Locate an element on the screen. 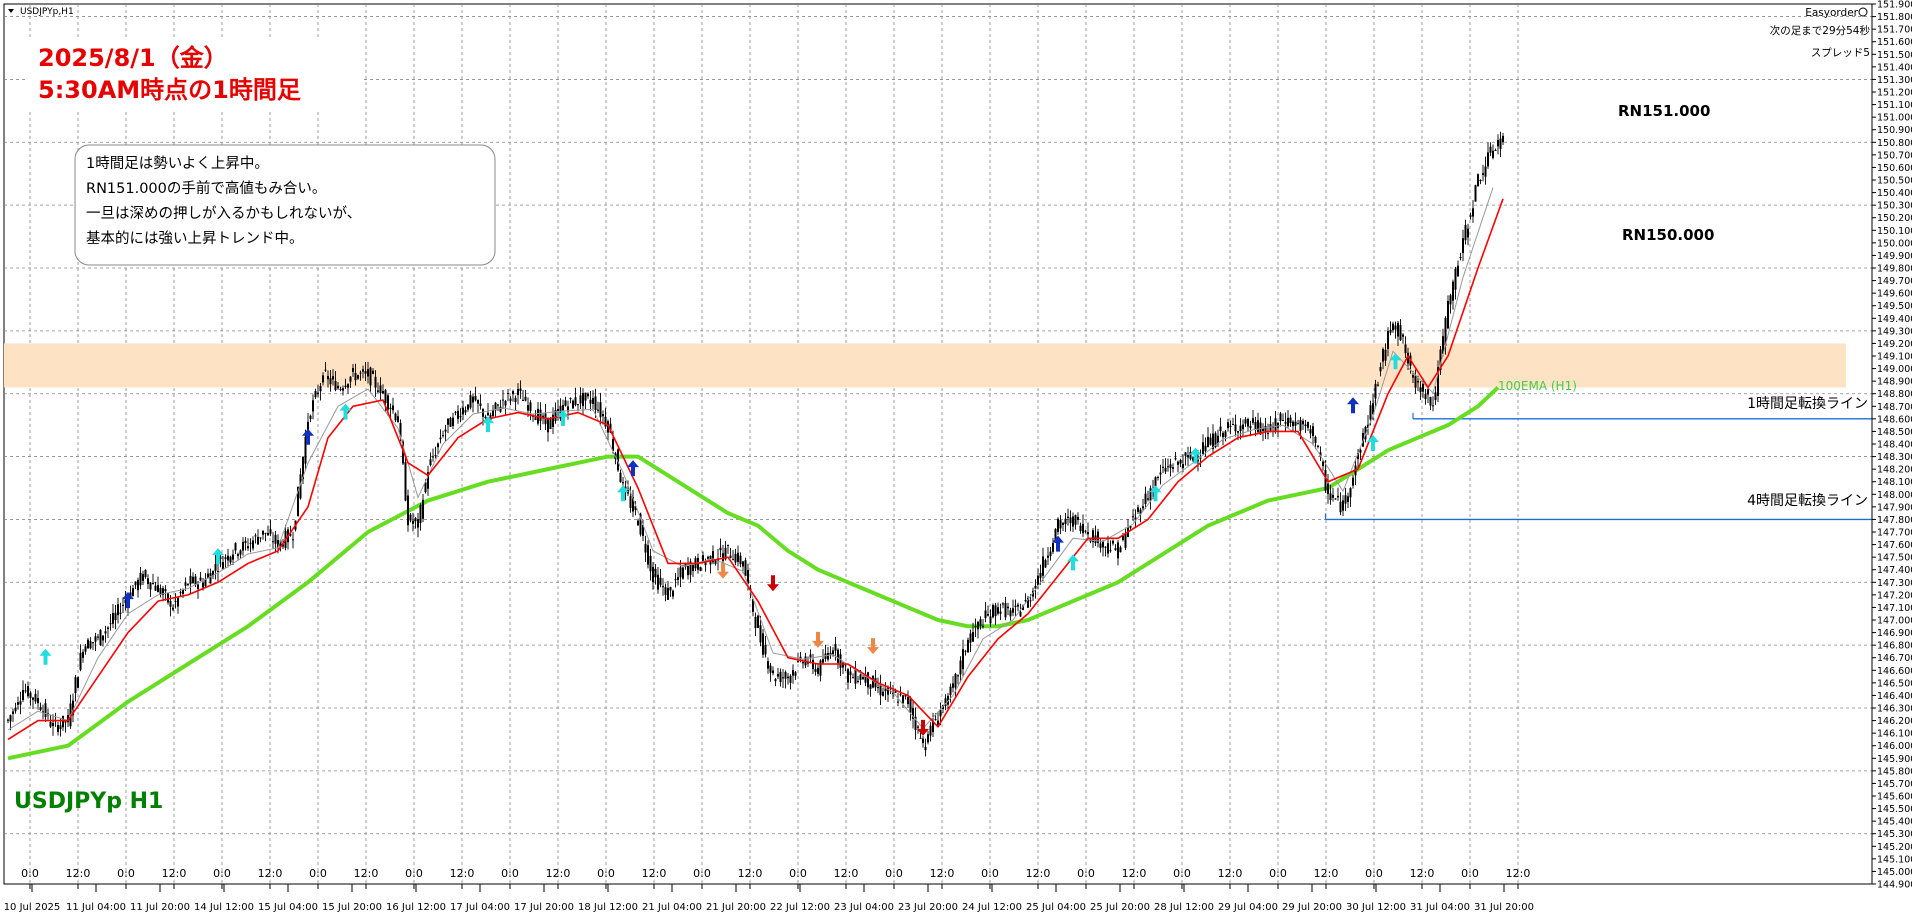  price-tick-label: 148.400 is located at coordinates (1894, 445).